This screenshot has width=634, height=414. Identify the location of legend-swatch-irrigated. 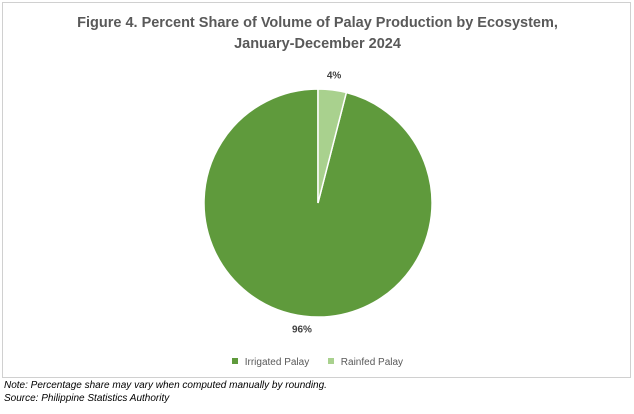
(234, 361).